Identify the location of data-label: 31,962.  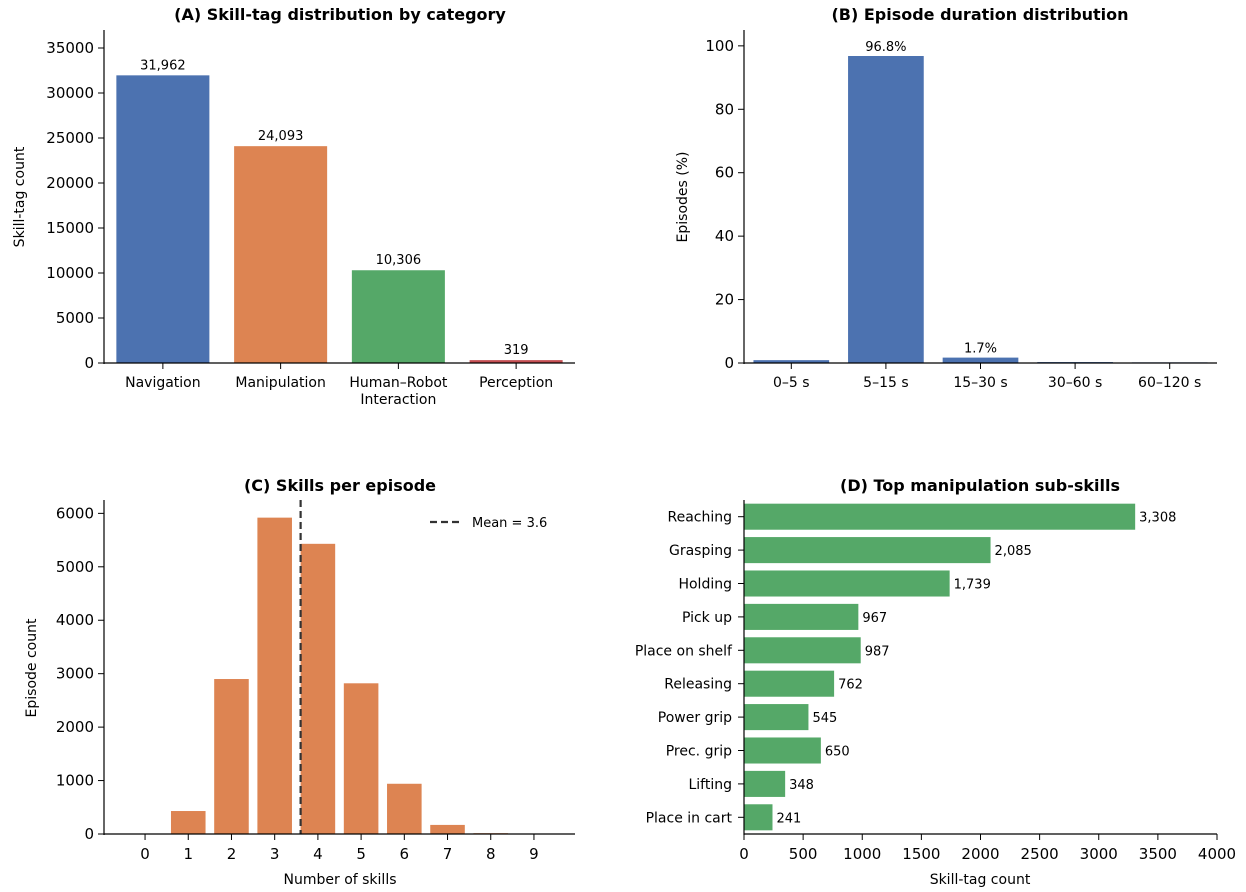
(163, 65).